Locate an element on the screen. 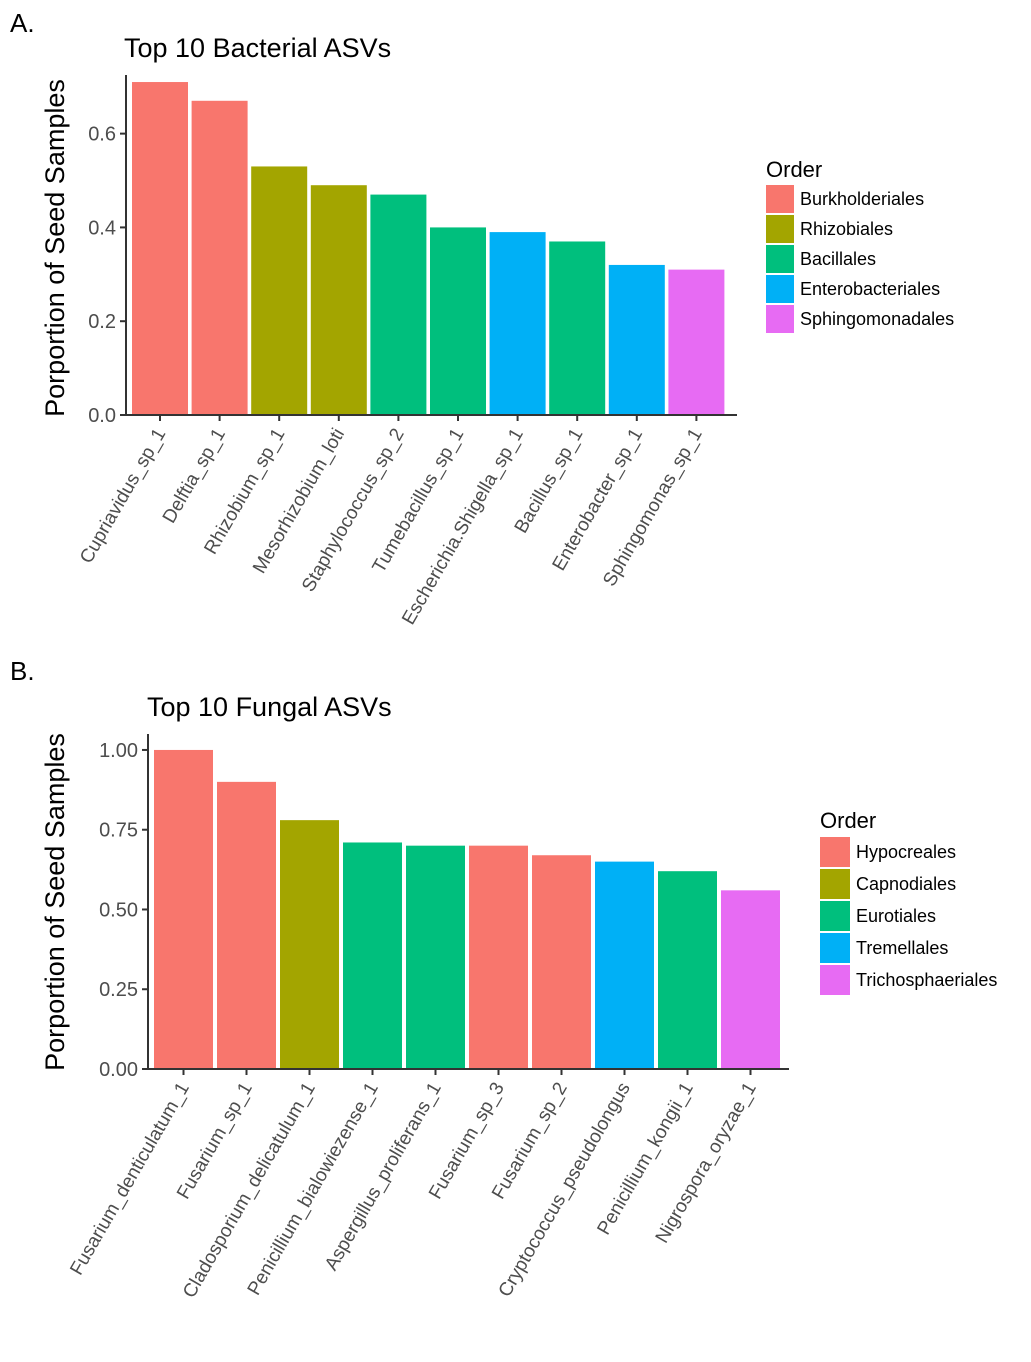 The image size is (1031, 1362). legend-label-a-4: Enterobacteriales is located at coordinates (870, 289).